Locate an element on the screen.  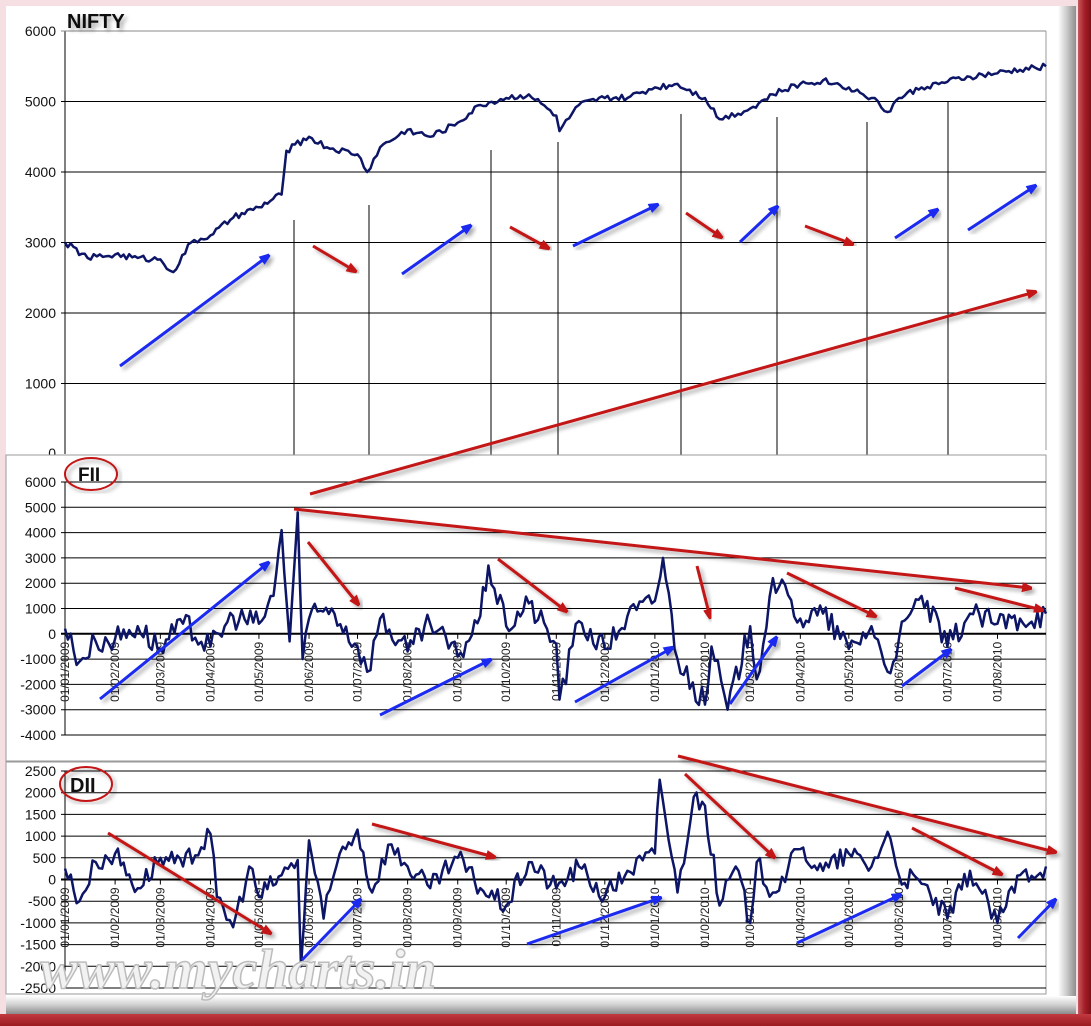
y-tick-label: -500 is located at coordinates (42, 901).